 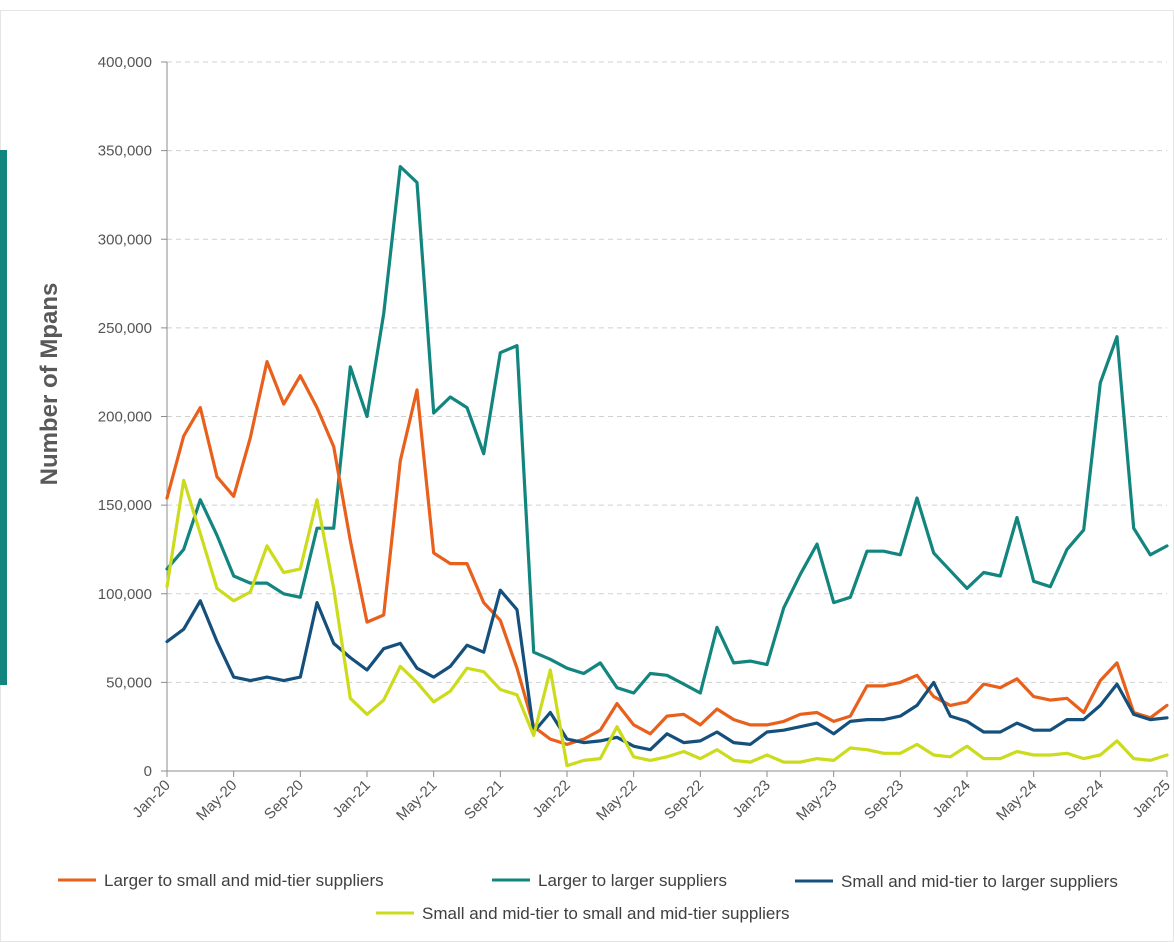 I want to click on legend-item-1: Larger to small and mid-tier suppliers, so click(x=221, y=880).